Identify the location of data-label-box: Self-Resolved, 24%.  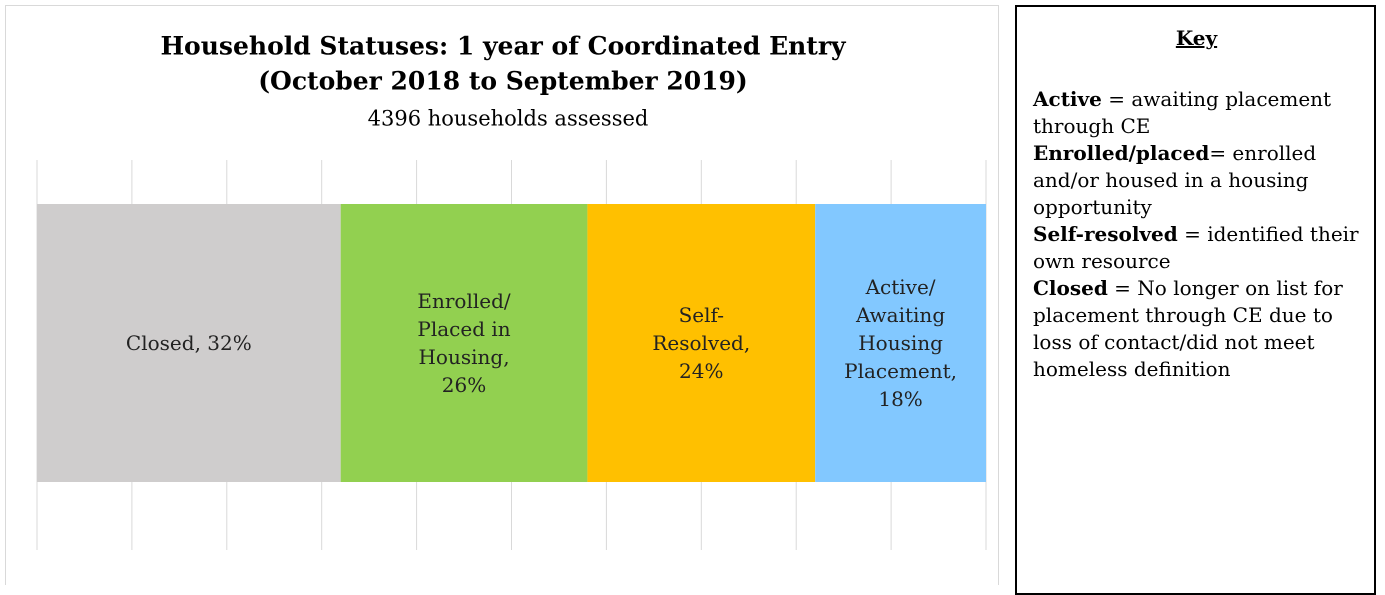
(701, 343).